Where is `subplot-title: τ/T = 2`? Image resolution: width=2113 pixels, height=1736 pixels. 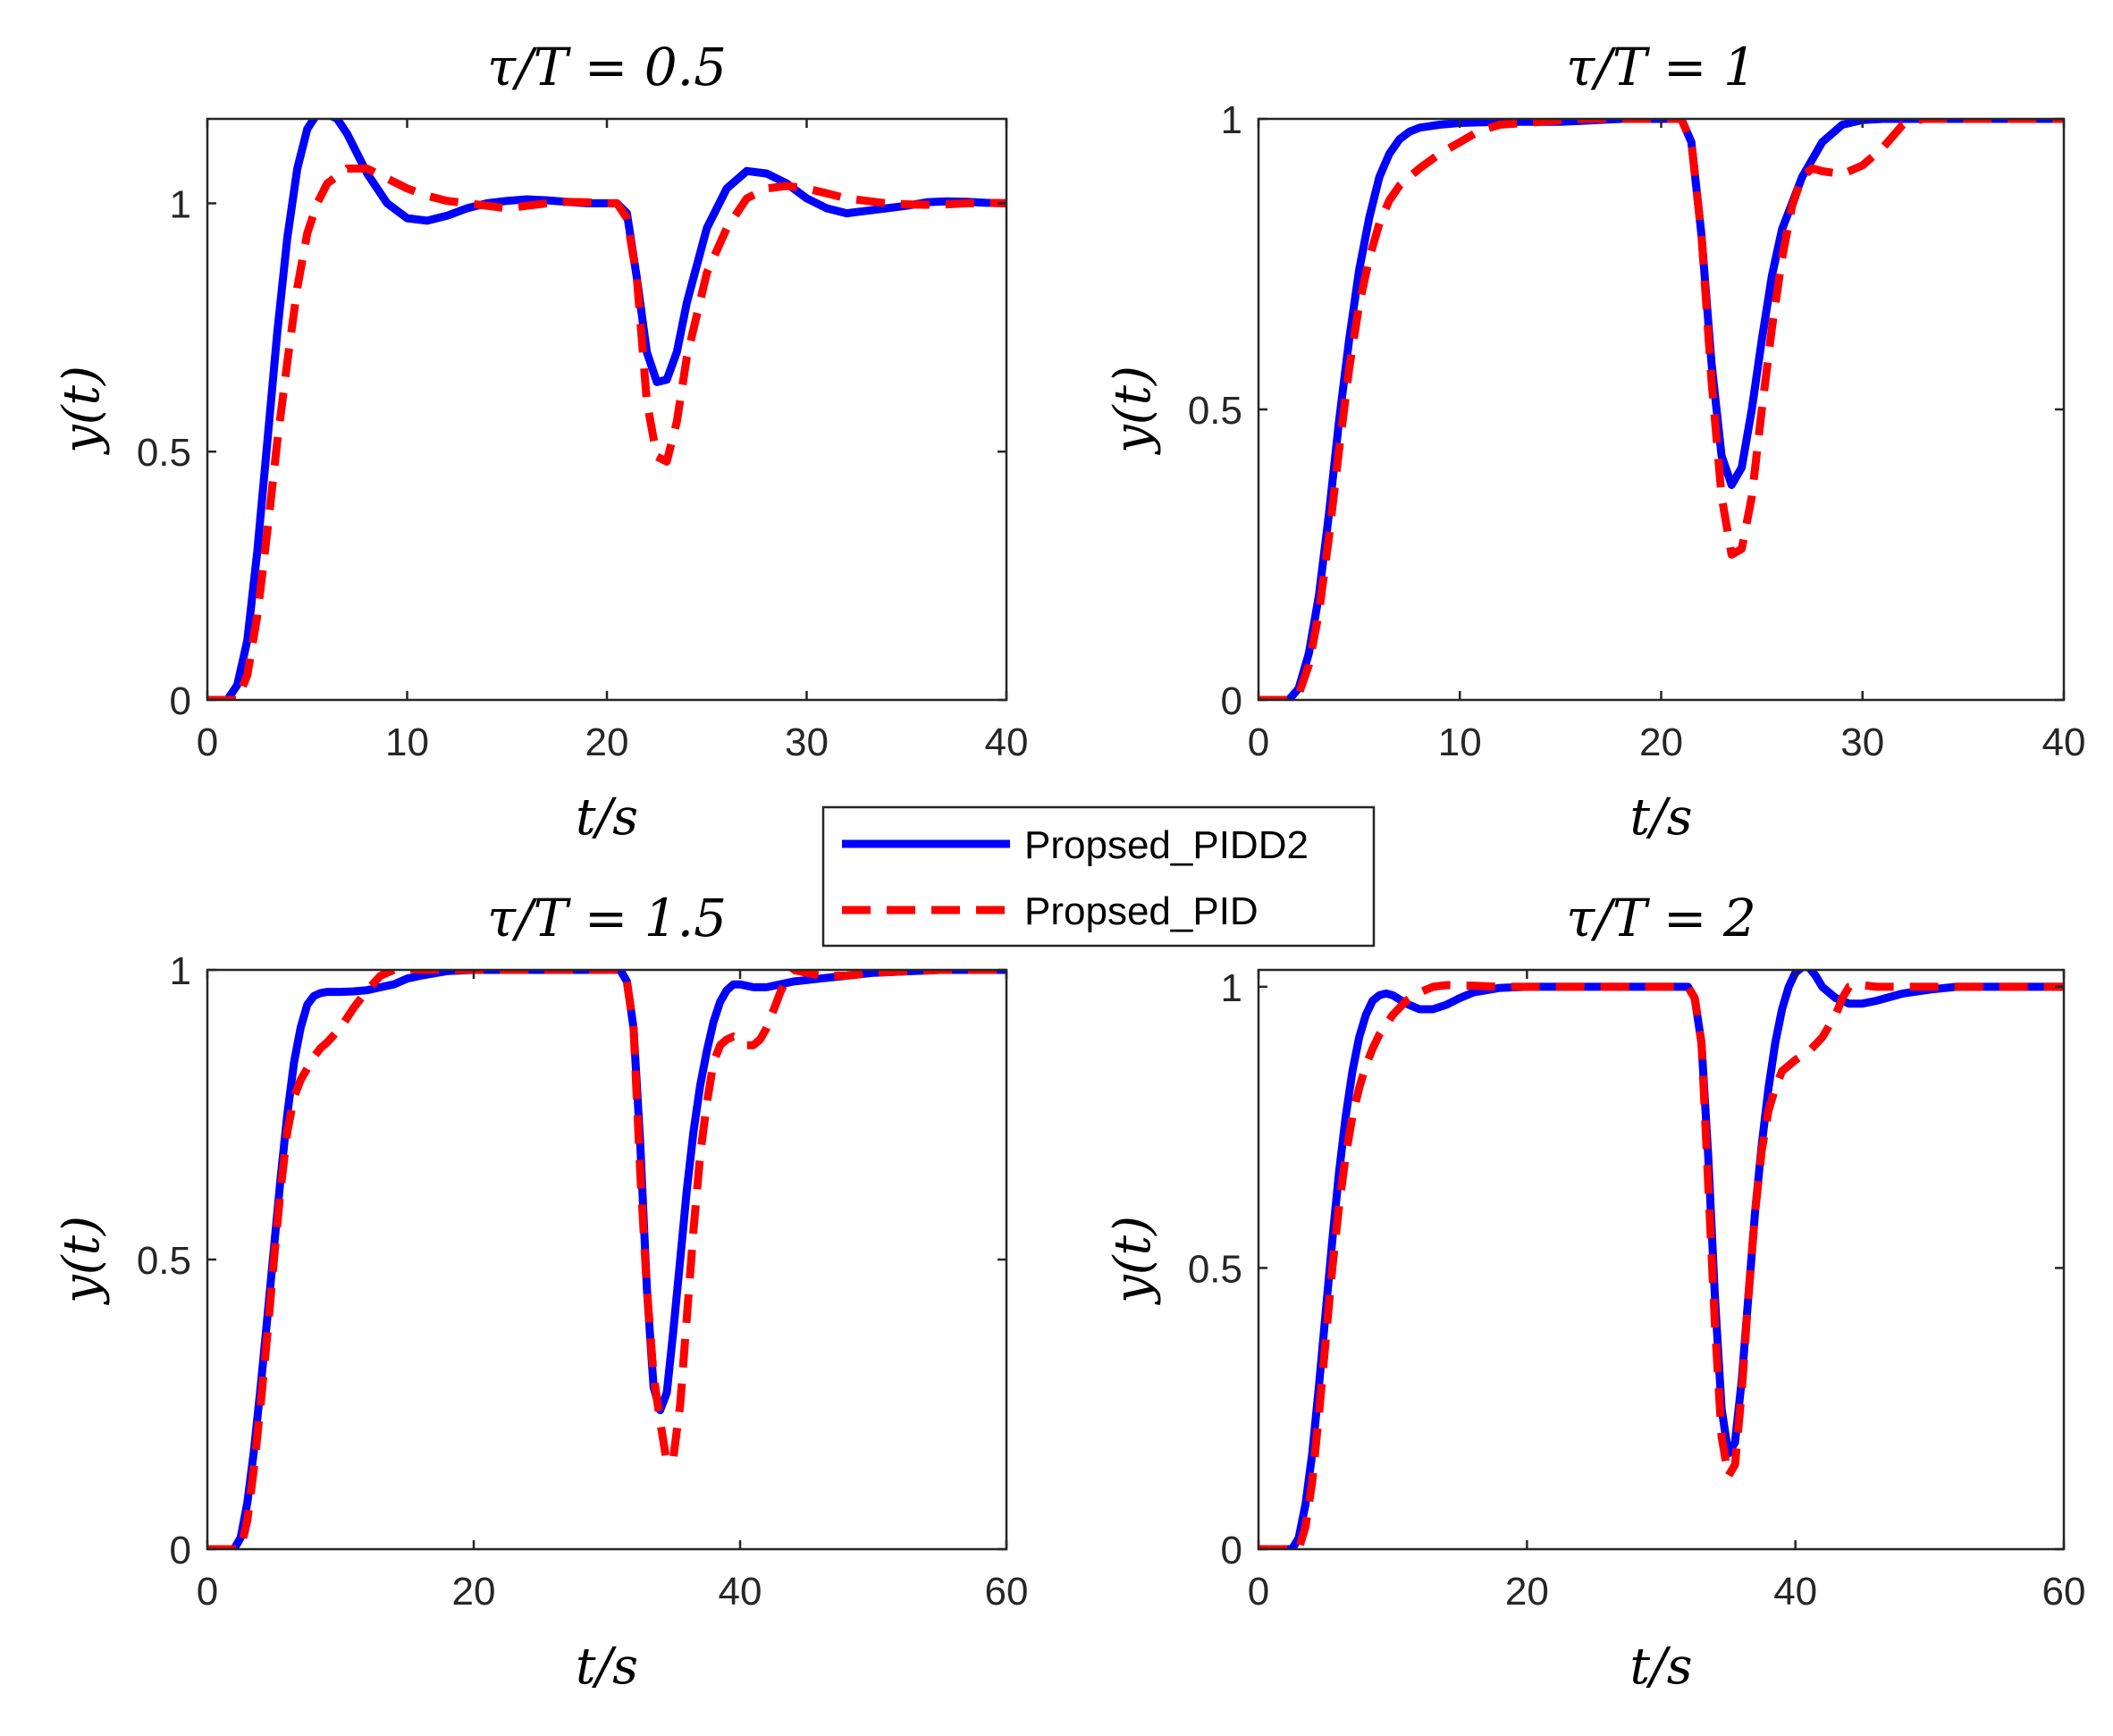
subplot-title: τ/T = 2 is located at coordinates (1661, 918).